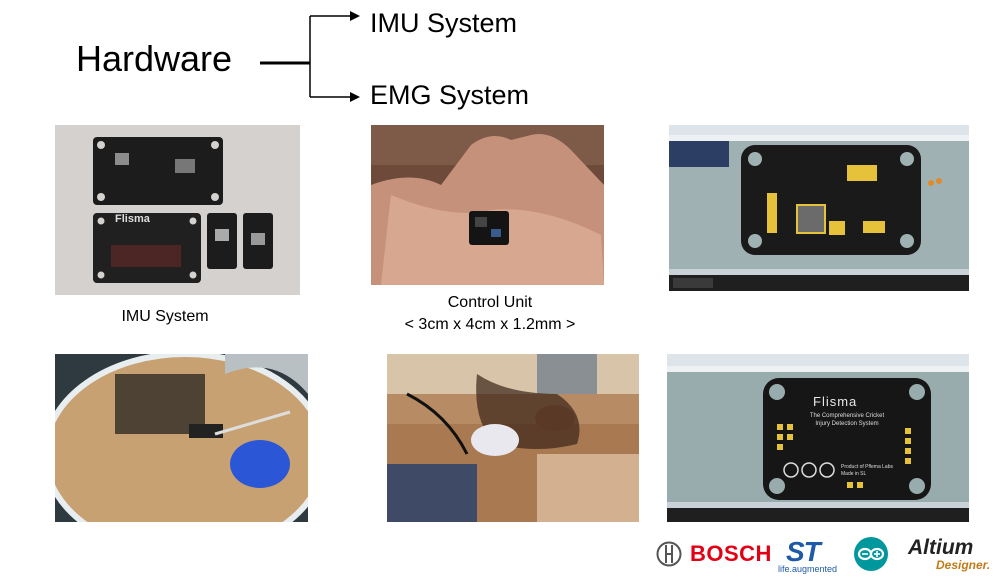  Describe the element at coordinates (867, 467) in the screenshot. I see `board-made-line-1: Product of Pflema Labs` at that location.